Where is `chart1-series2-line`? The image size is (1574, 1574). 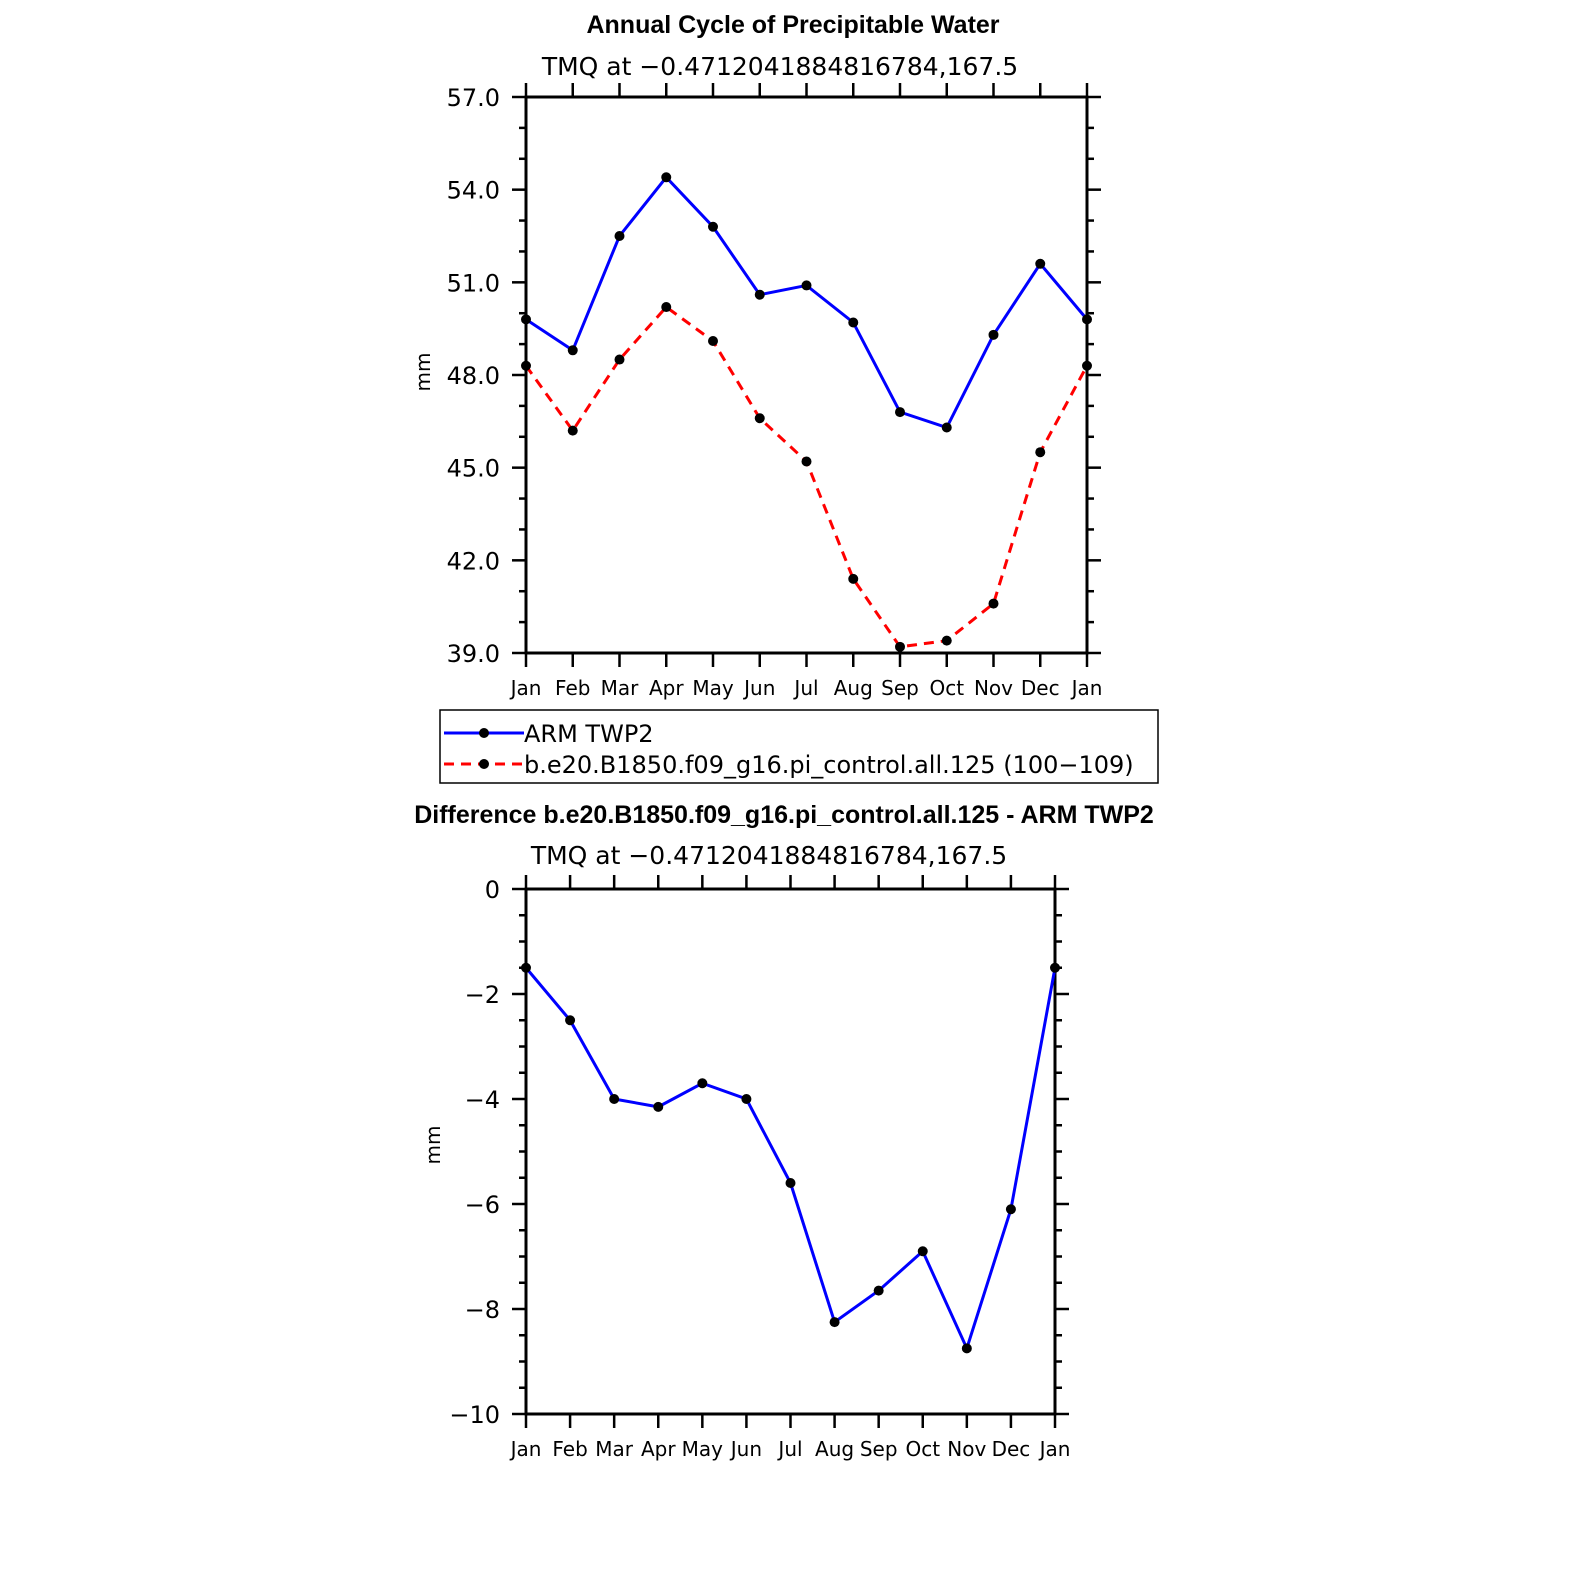 chart1-series2-line is located at coordinates (806, 477).